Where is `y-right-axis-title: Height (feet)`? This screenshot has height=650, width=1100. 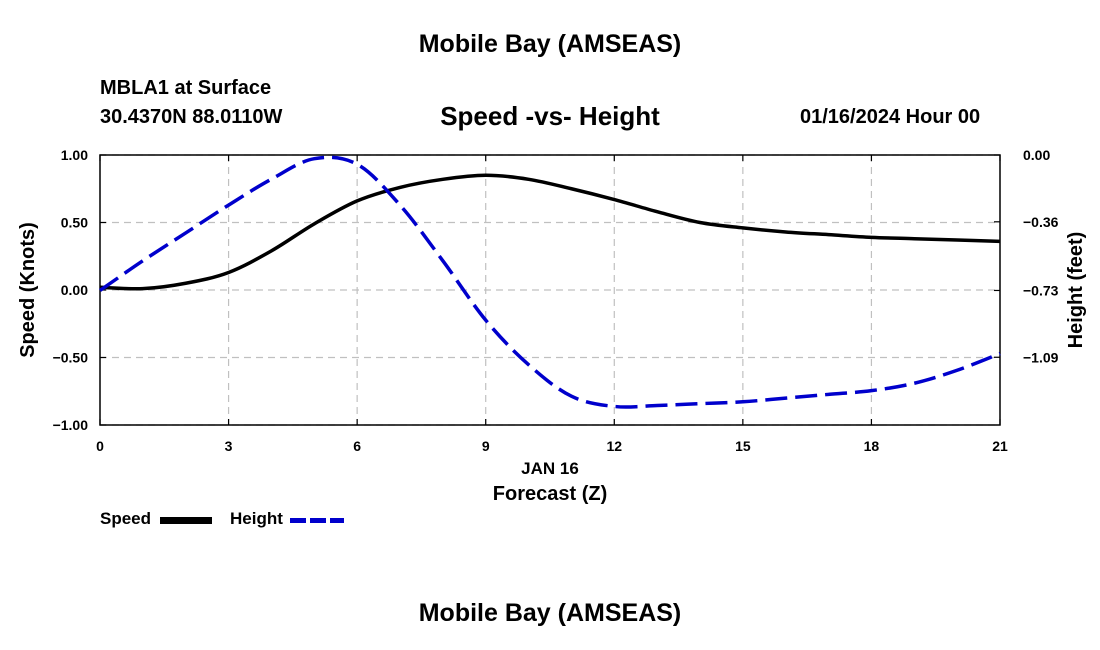
y-right-axis-title: Height (feet) is located at coordinates (1076, 290).